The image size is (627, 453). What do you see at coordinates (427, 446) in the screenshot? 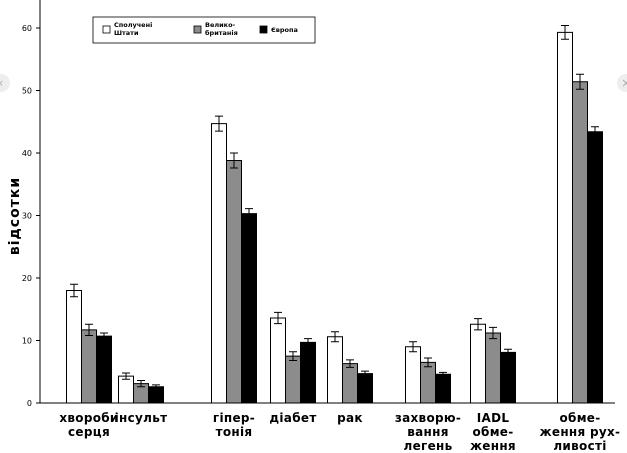
I see `category-label: легень` at bounding box center [427, 446].